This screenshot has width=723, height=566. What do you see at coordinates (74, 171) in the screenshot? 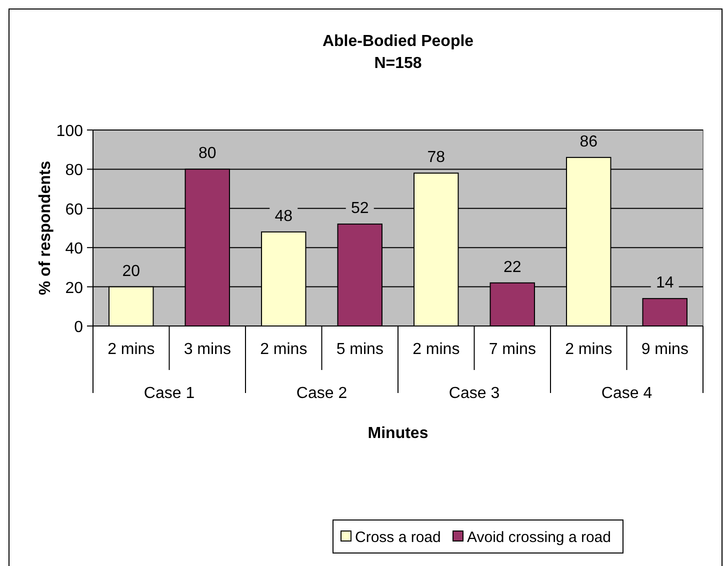
I see `y-tick-label: 80` at bounding box center [74, 171].